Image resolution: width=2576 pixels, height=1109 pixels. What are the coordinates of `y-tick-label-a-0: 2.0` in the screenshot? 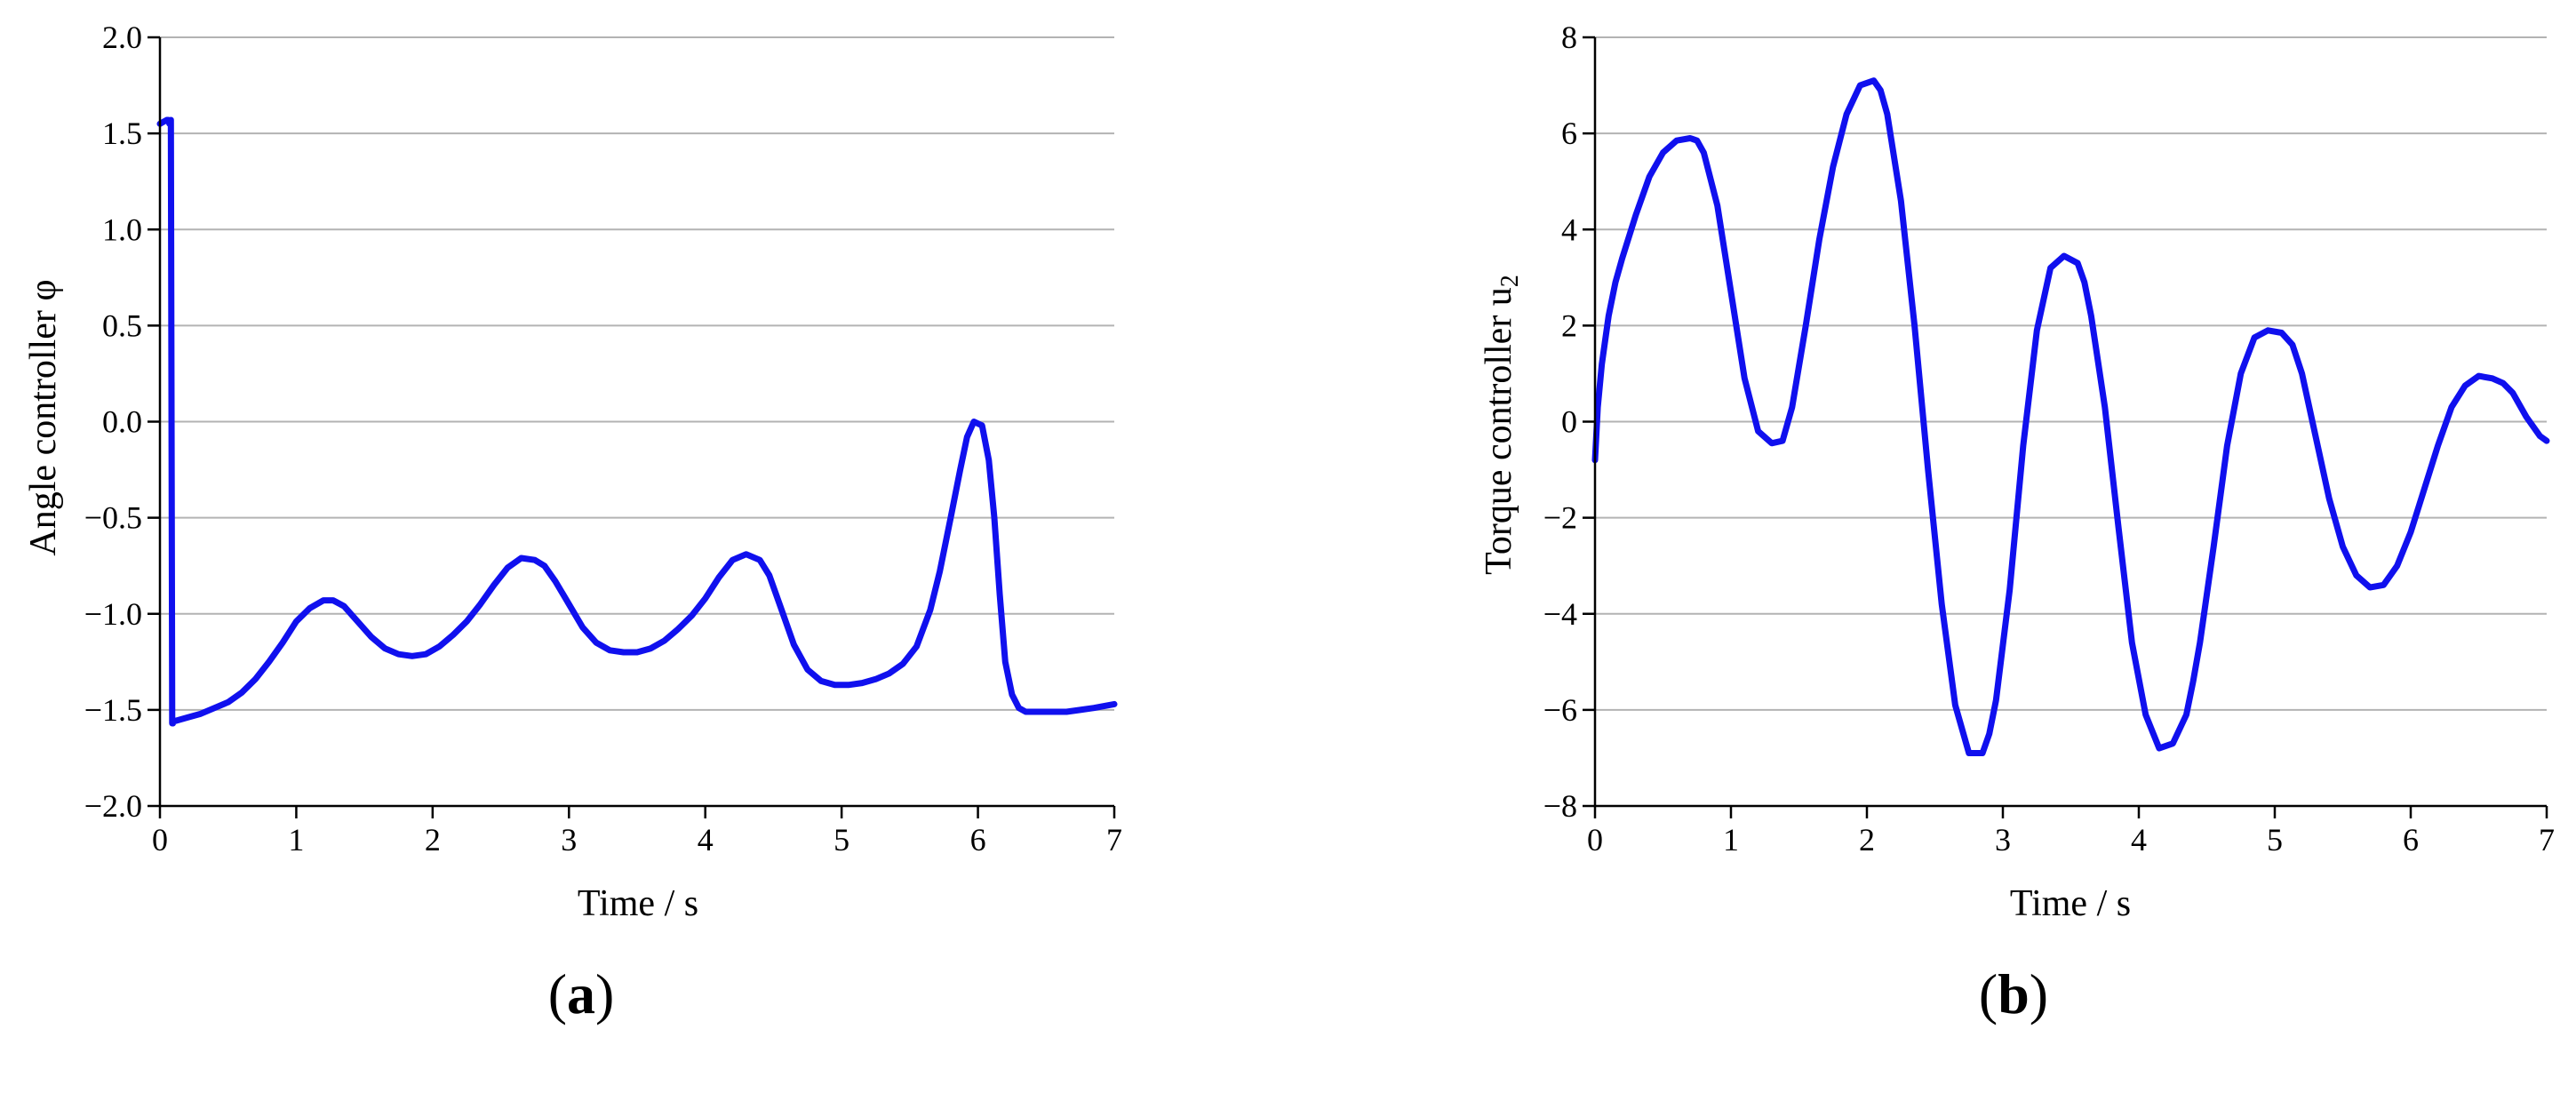 It's located at (122, 37).